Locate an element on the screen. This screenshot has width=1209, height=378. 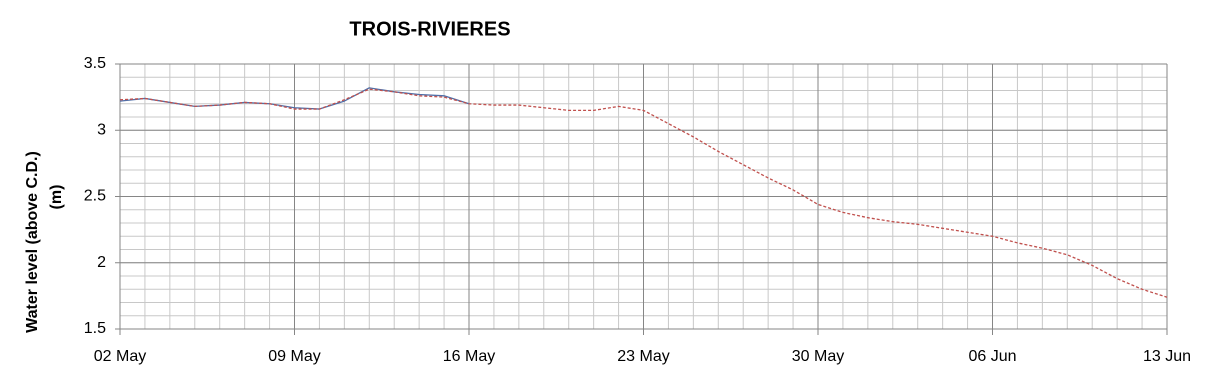
x-tick-label: 06 Jun is located at coordinates (992, 356).